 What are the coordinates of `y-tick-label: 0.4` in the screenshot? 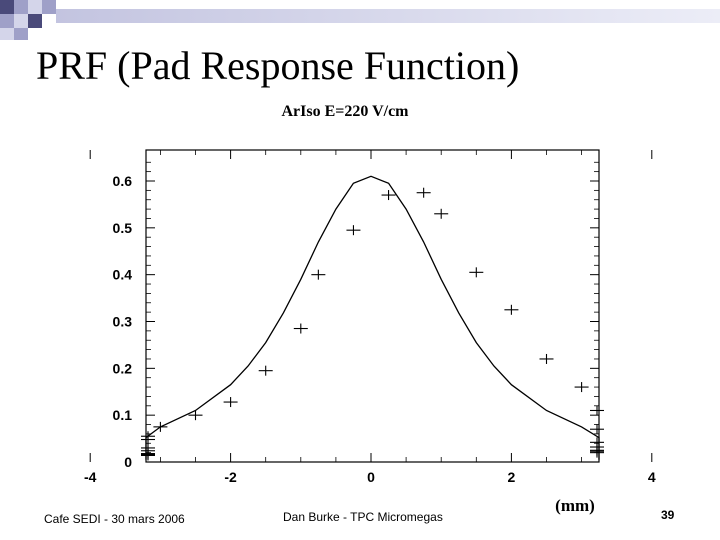 It's located at (123, 275).